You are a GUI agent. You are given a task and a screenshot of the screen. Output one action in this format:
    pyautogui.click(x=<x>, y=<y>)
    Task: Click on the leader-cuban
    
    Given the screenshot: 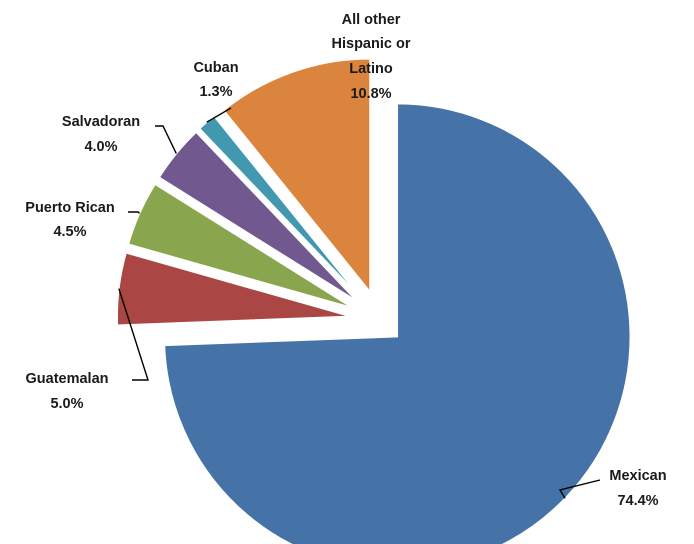 What is the action you would take?
    pyautogui.click(x=219, y=115)
    